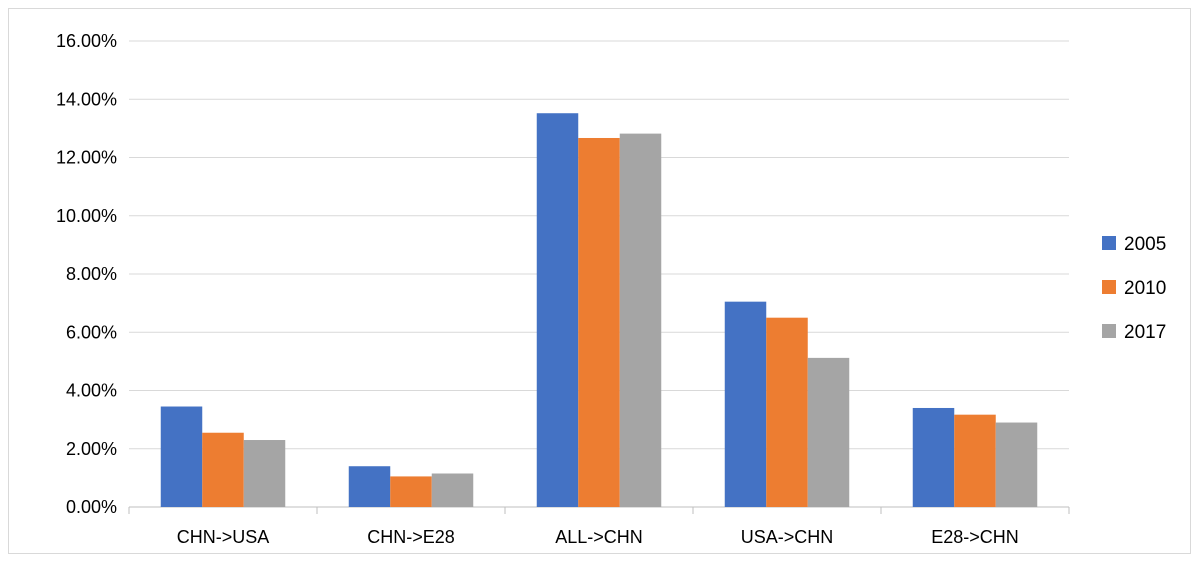 This screenshot has height=562, width=1201. Describe the element at coordinates (86, 41) in the screenshot. I see `y-tick-label: 16.00%` at that location.